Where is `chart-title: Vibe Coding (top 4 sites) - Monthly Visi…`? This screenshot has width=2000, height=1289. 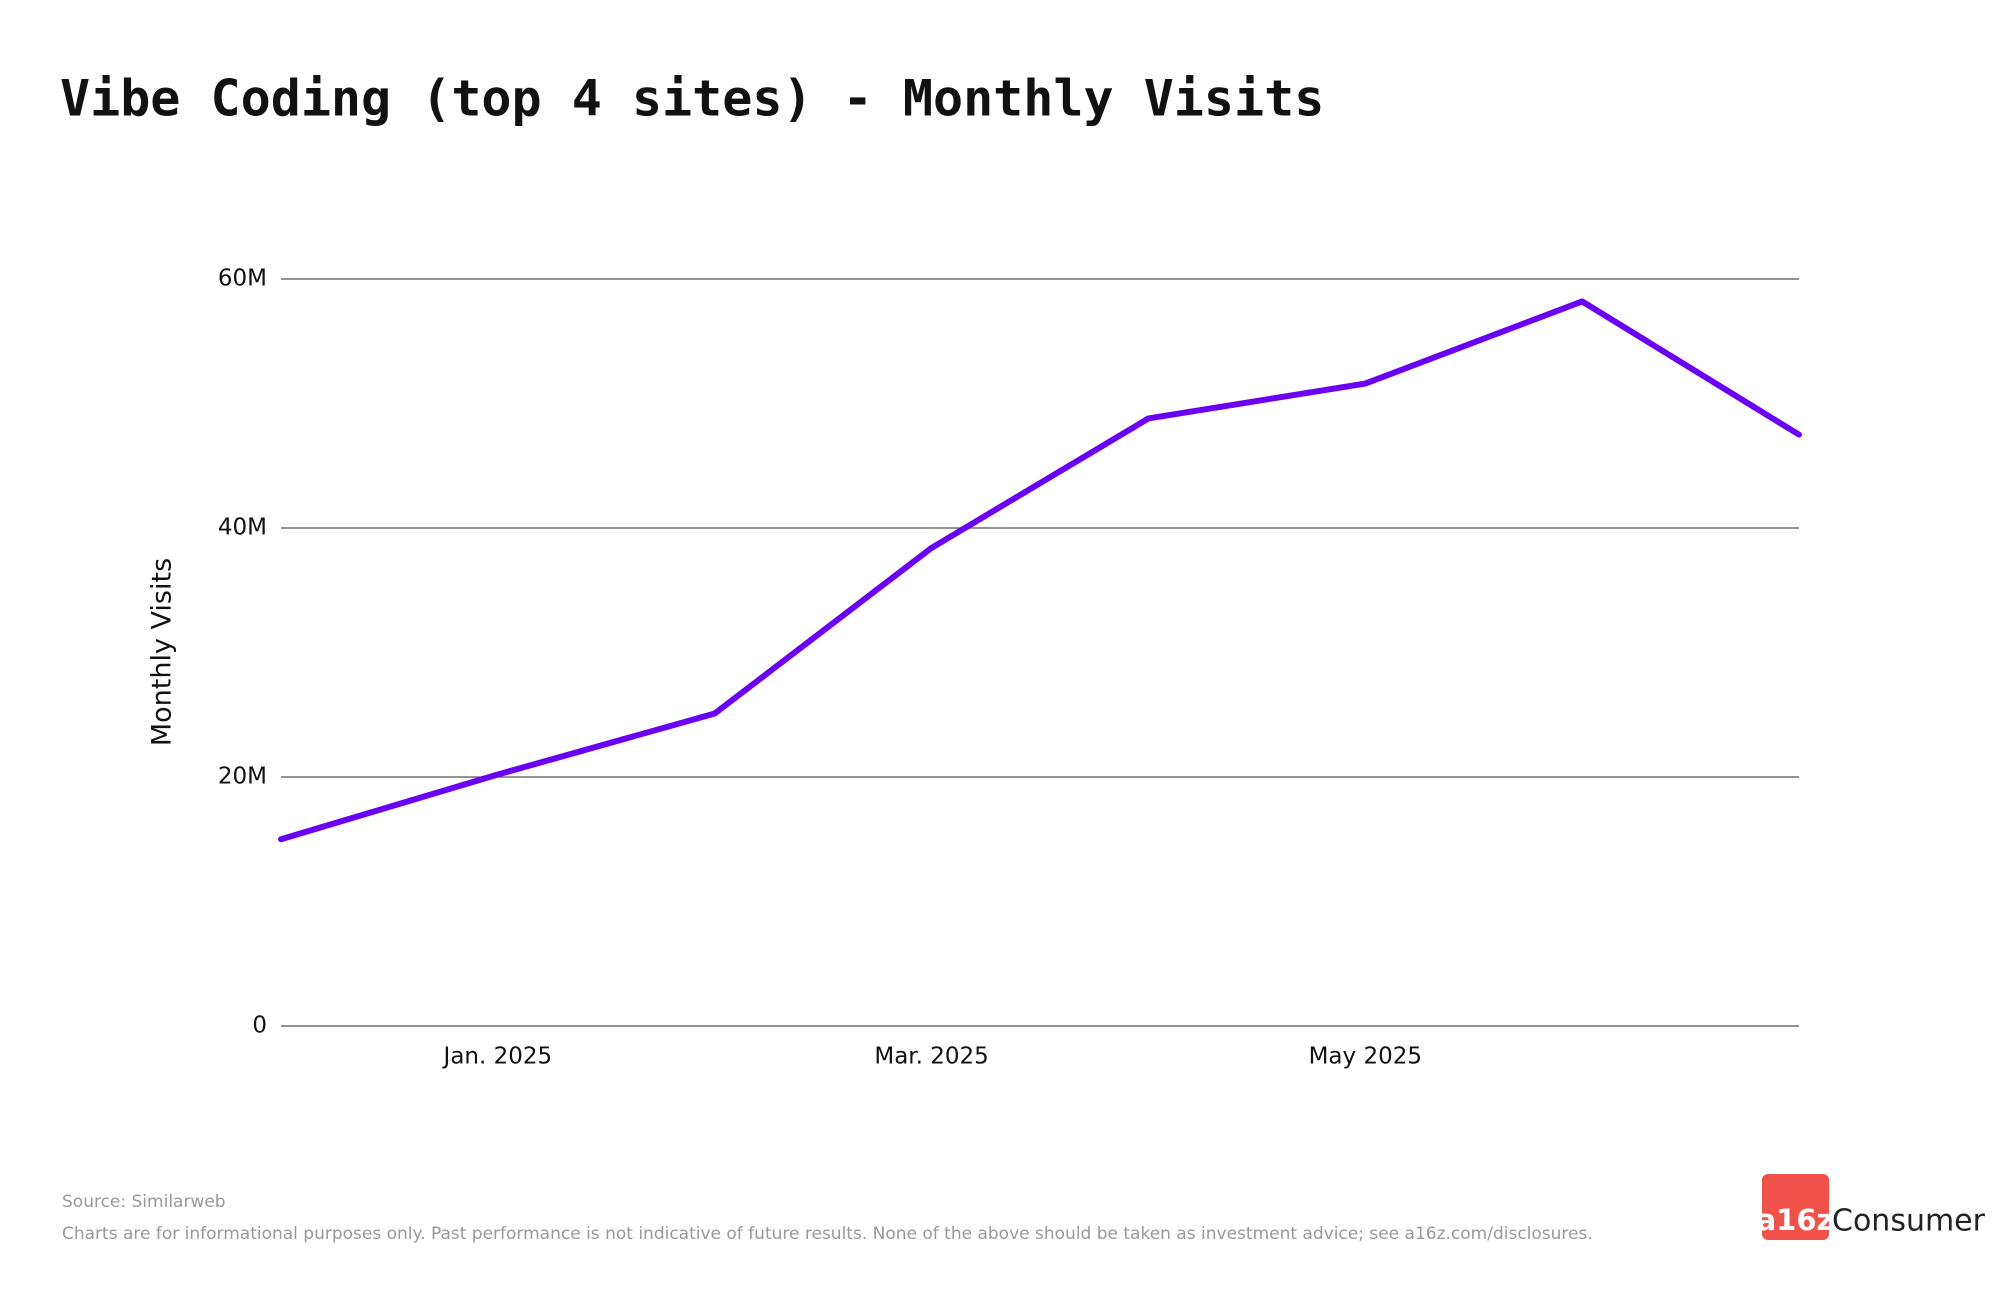 chart-title: Vibe Coding (top 4 sites) - Monthly Visi… is located at coordinates (692, 99).